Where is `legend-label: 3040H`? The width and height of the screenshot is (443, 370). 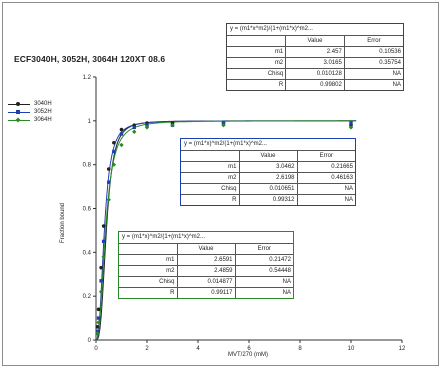 legend-label: 3040H is located at coordinates (43, 104).